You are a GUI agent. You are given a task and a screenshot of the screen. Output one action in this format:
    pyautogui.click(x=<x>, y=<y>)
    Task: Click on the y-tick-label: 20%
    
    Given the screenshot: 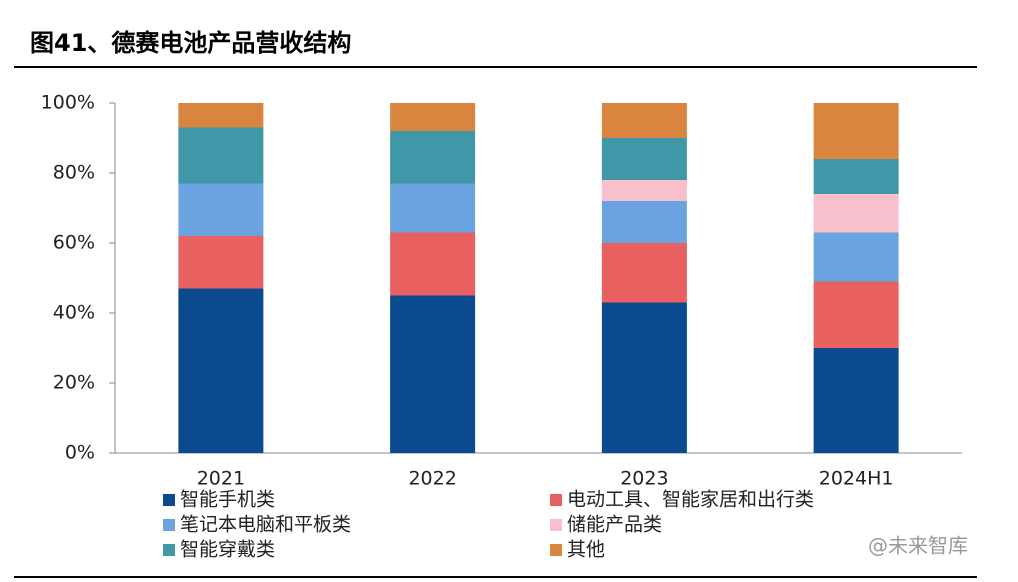 What is the action you would take?
    pyautogui.click(x=74, y=383)
    